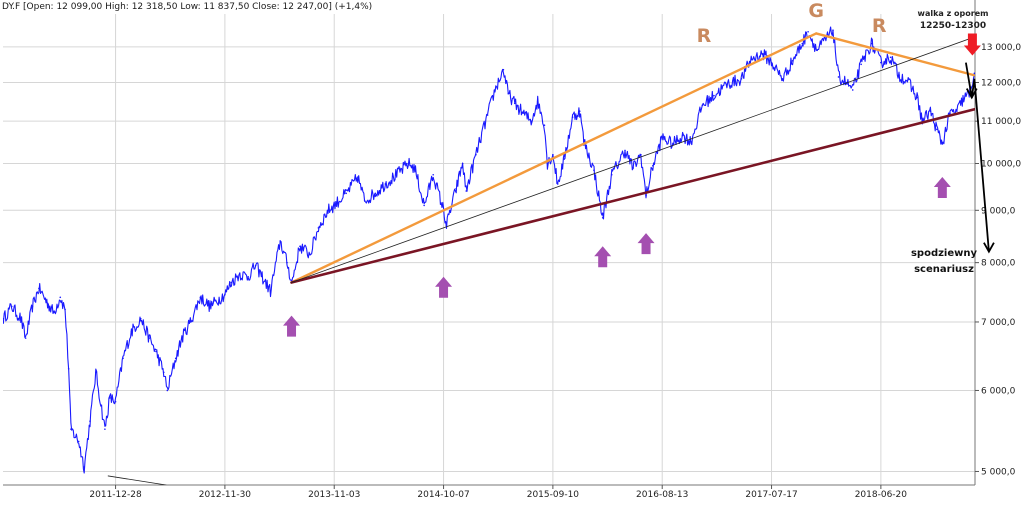 This screenshot has width=1024, height=506. What do you see at coordinates (1001, 48) in the screenshot?
I see `y-tick-label: 13 000,0` at bounding box center [1001, 48].